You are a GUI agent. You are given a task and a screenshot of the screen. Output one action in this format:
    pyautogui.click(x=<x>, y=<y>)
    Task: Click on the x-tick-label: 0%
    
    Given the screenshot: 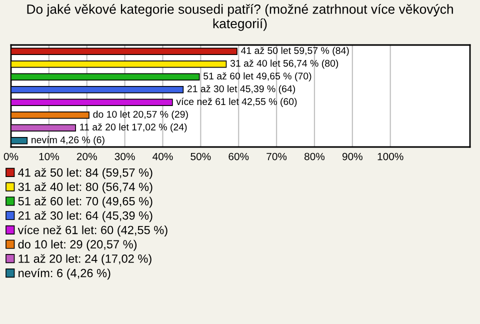 What is the action you would take?
    pyautogui.click(x=11, y=156)
    